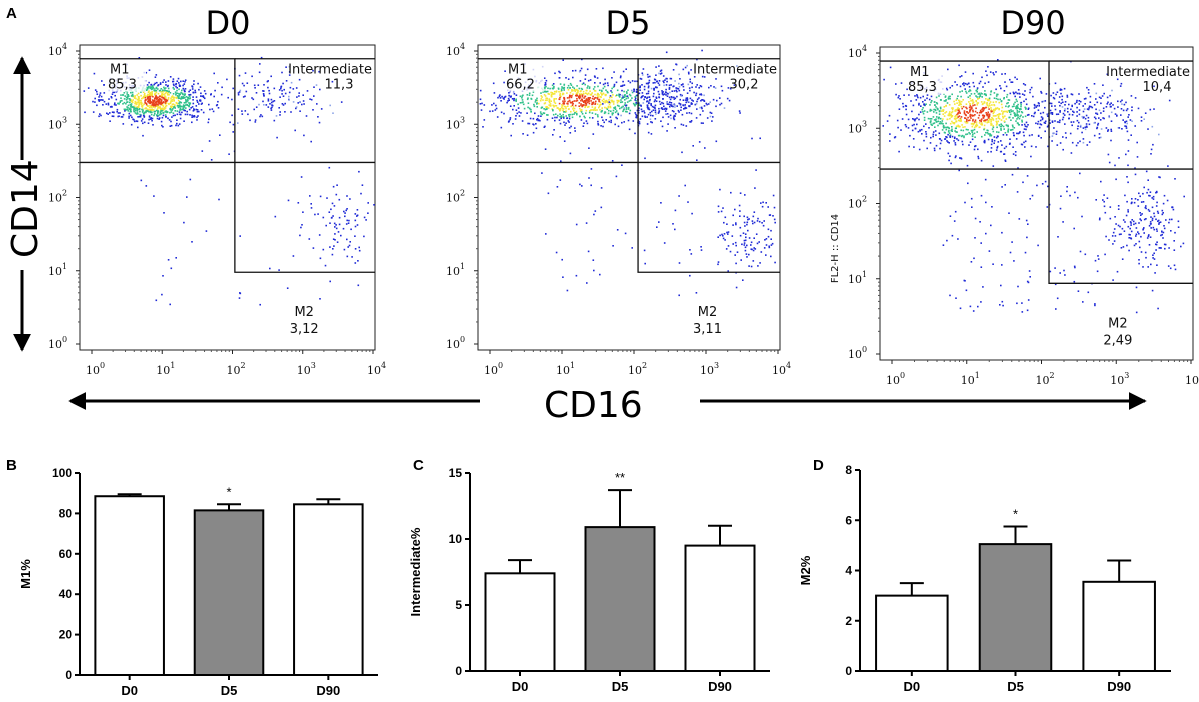  What do you see at coordinates (129, 586) in the screenshot?
I see `bar-d0` at bounding box center [129, 586].